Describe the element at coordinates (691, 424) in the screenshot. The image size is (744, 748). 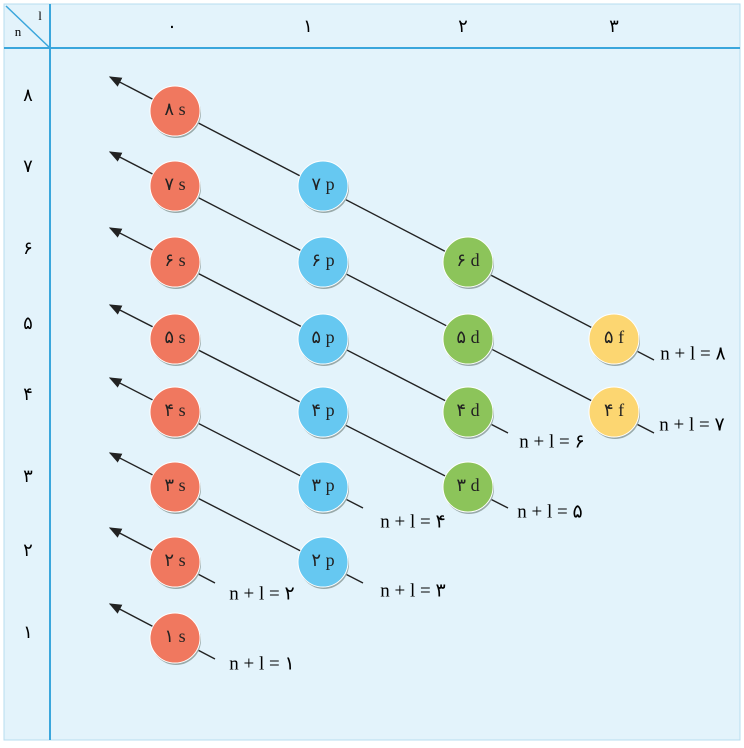
I see `sum-label: n + l = ۷` at that location.